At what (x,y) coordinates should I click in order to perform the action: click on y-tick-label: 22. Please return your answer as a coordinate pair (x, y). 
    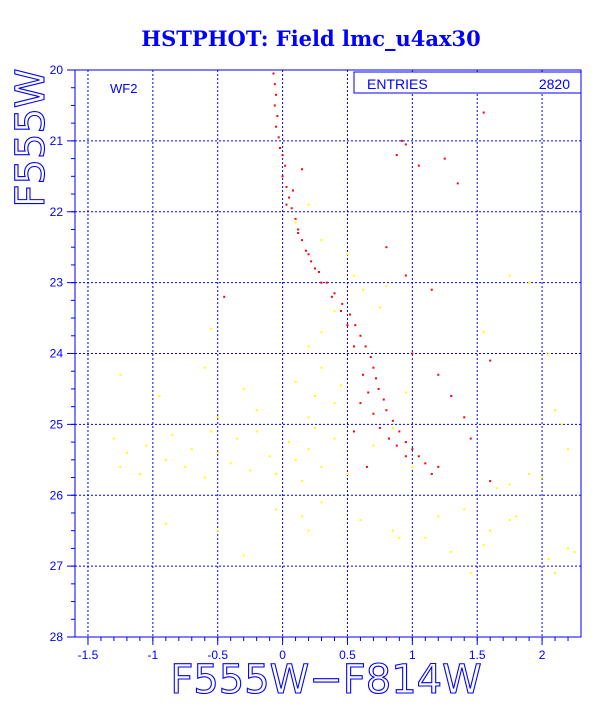
    Looking at the image, I should click on (57, 212).